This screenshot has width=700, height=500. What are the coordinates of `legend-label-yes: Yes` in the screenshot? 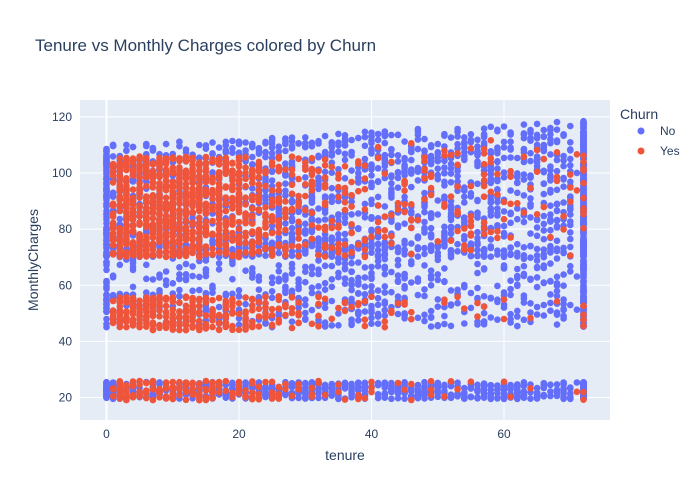 It's located at (670, 151).